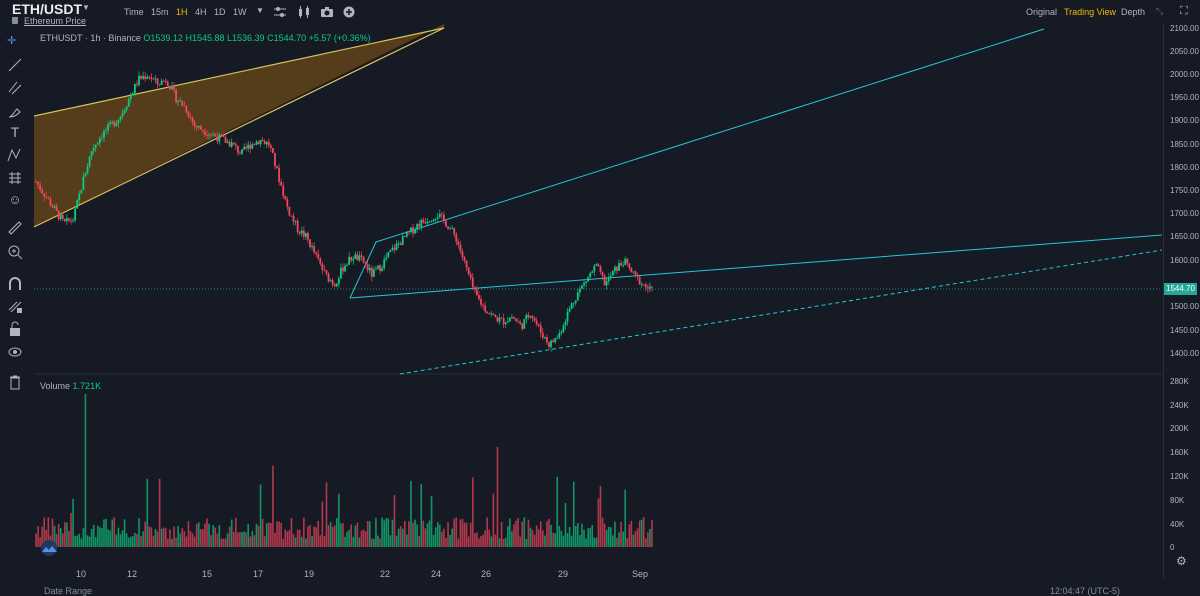 The image size is (1200, 596). I want to click on tab-1h: 1H, so click(182, 12).